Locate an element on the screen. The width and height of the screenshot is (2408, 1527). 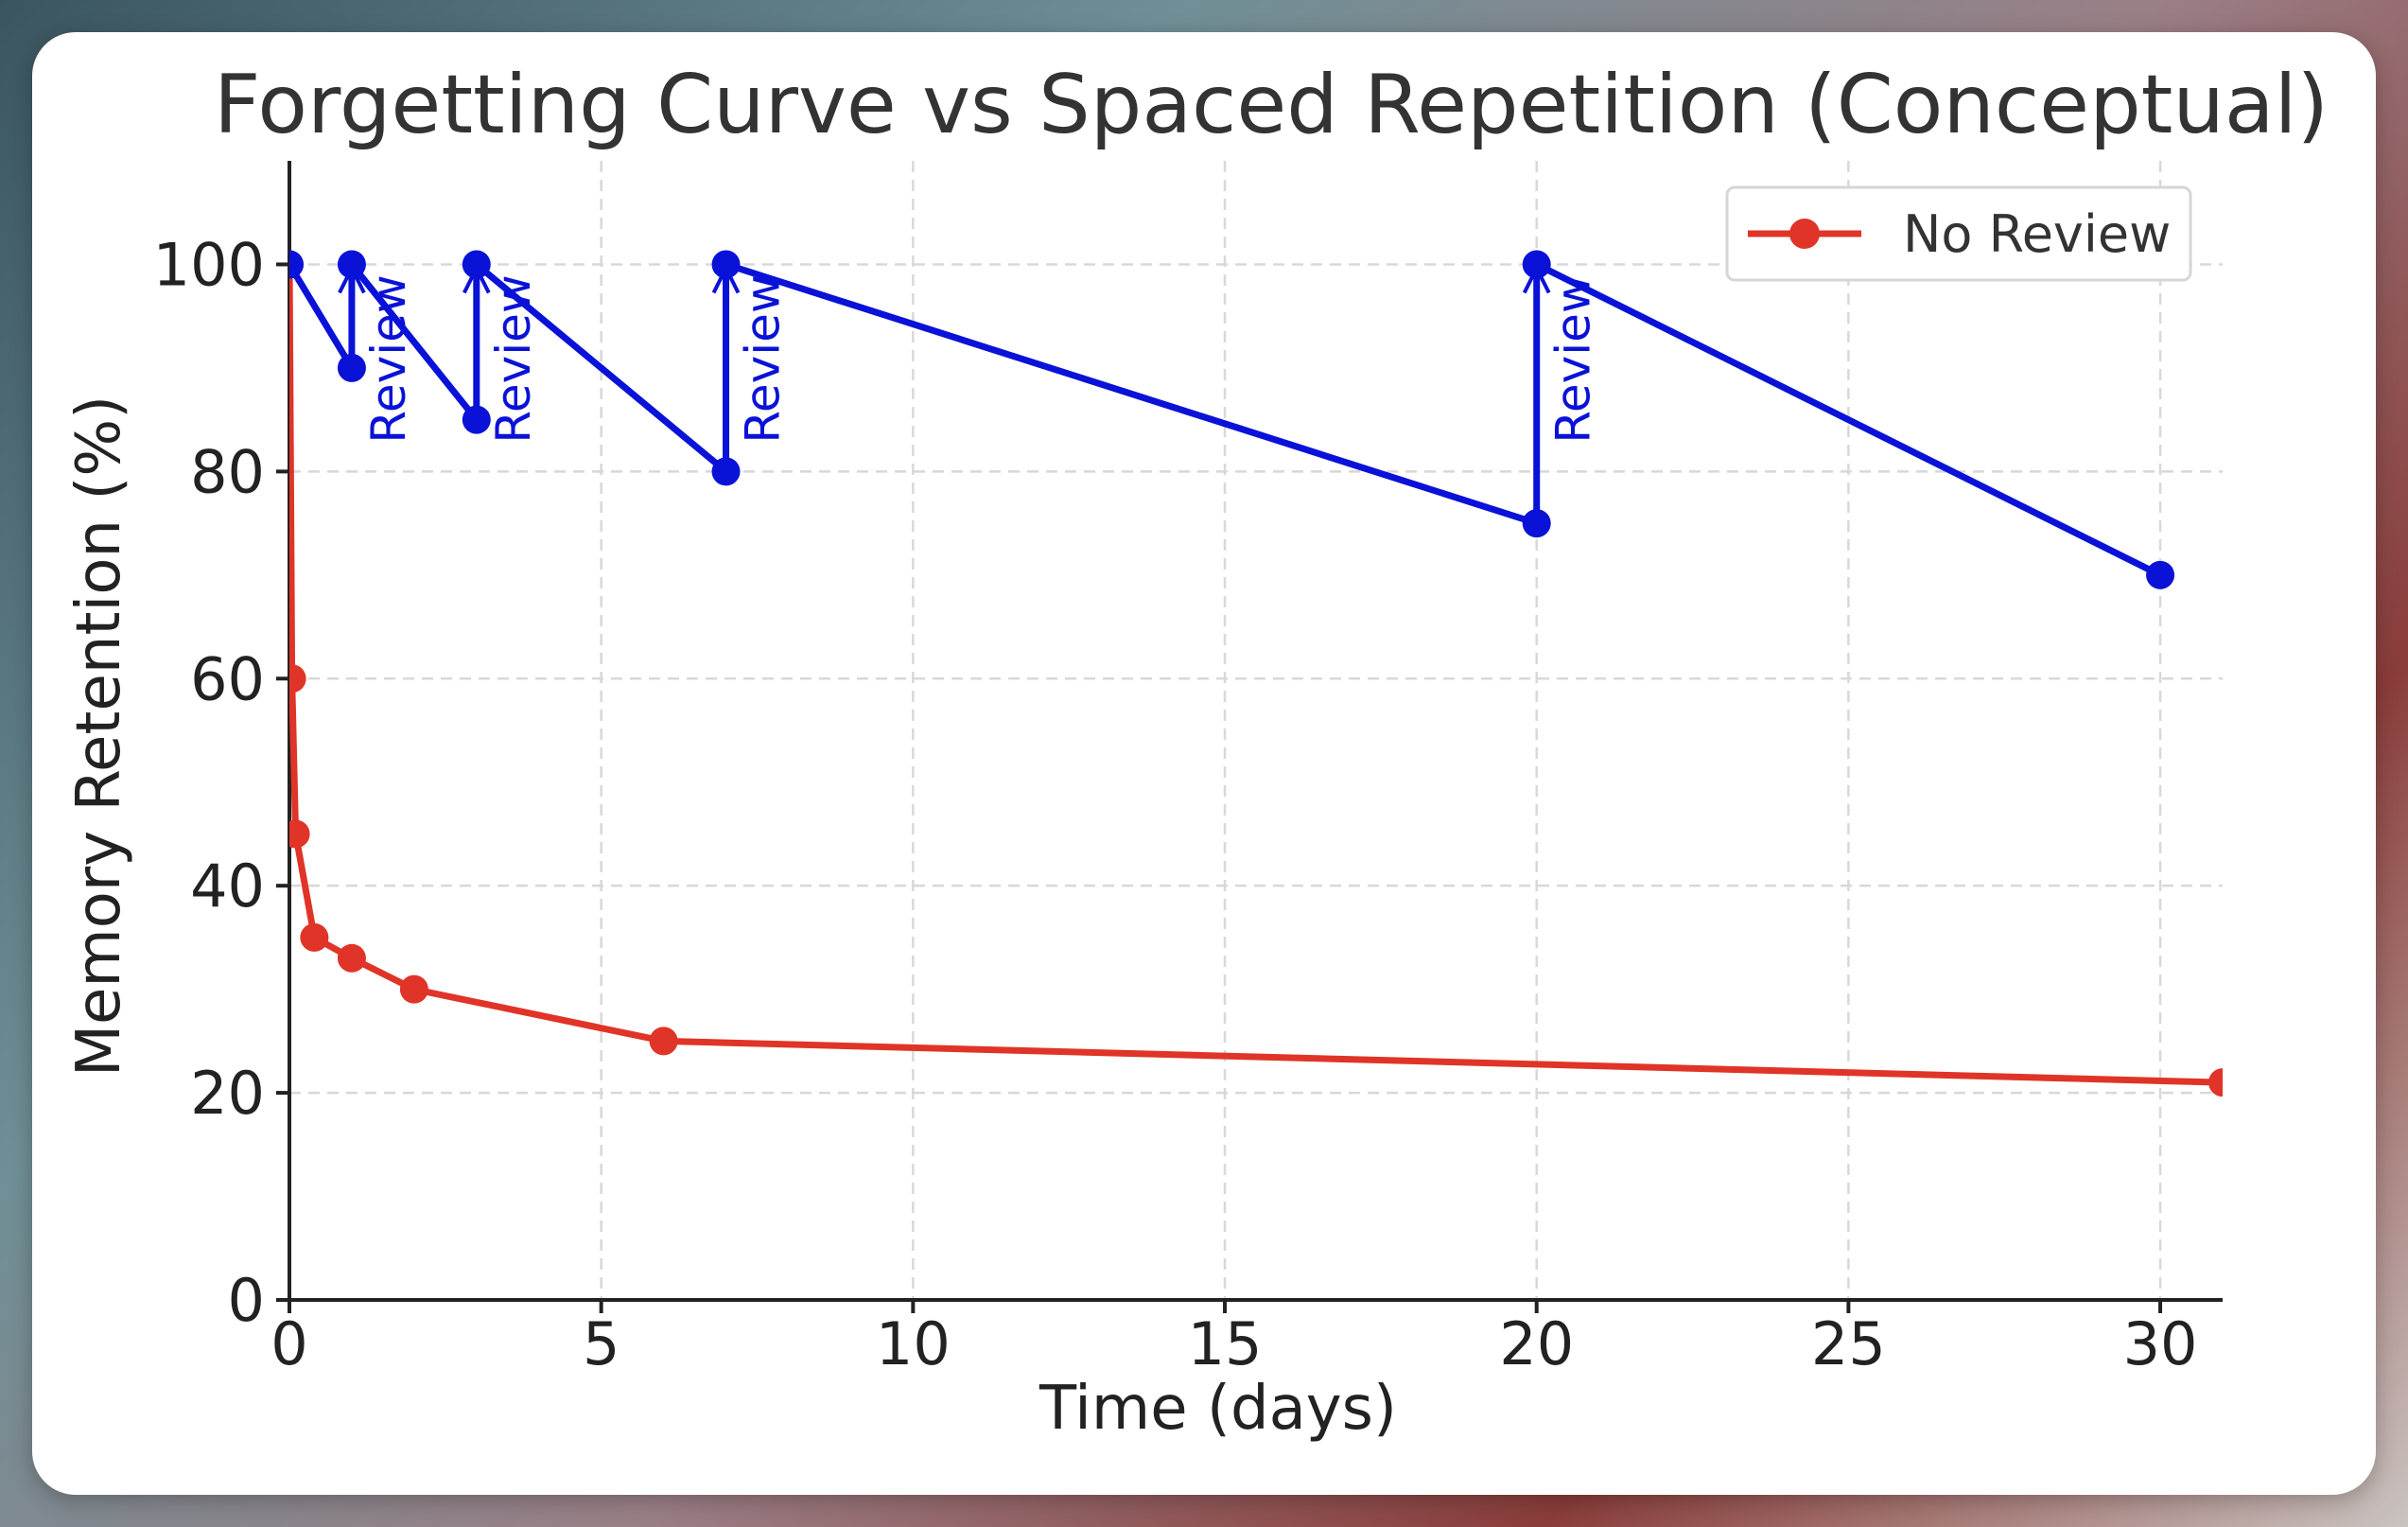
y-axis-label: Memory Retention (%) is located at coordinates (99, 736).